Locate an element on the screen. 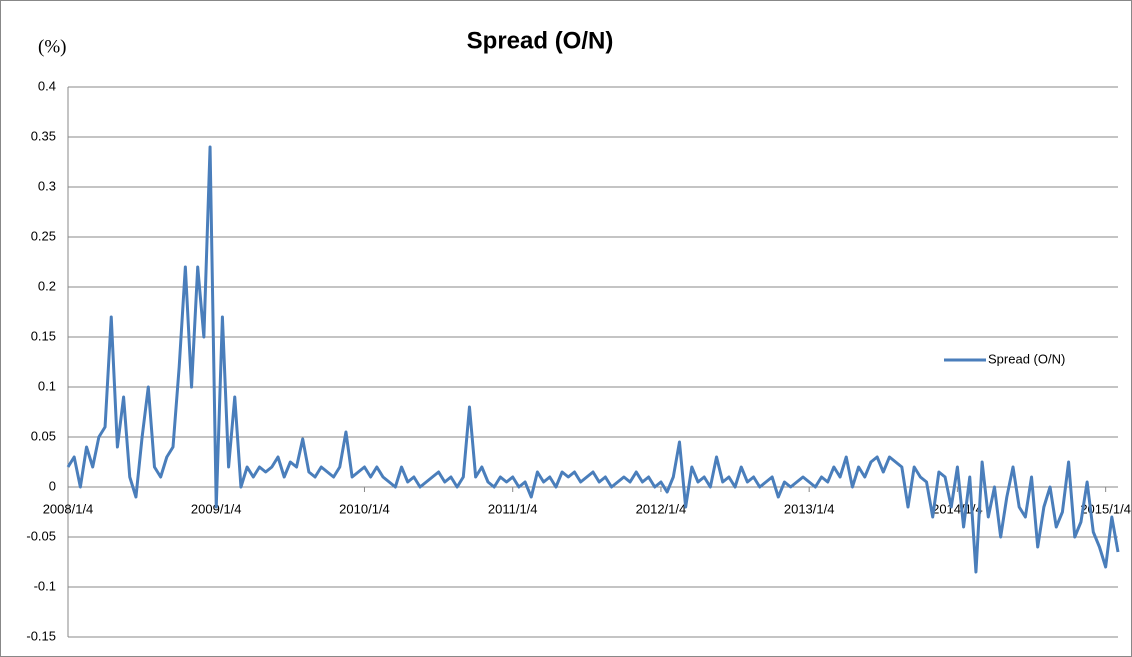 The height and width of the screenshot is (657, 1132). x-tick-label: 2010/1/4 is located at coordinates (364, 508).